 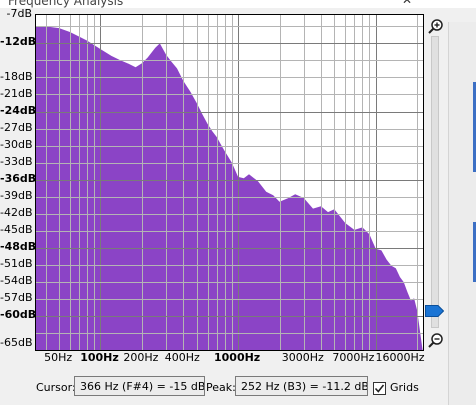 I want to click on y-tick-label: -51dB, so click(x=16, y=263).